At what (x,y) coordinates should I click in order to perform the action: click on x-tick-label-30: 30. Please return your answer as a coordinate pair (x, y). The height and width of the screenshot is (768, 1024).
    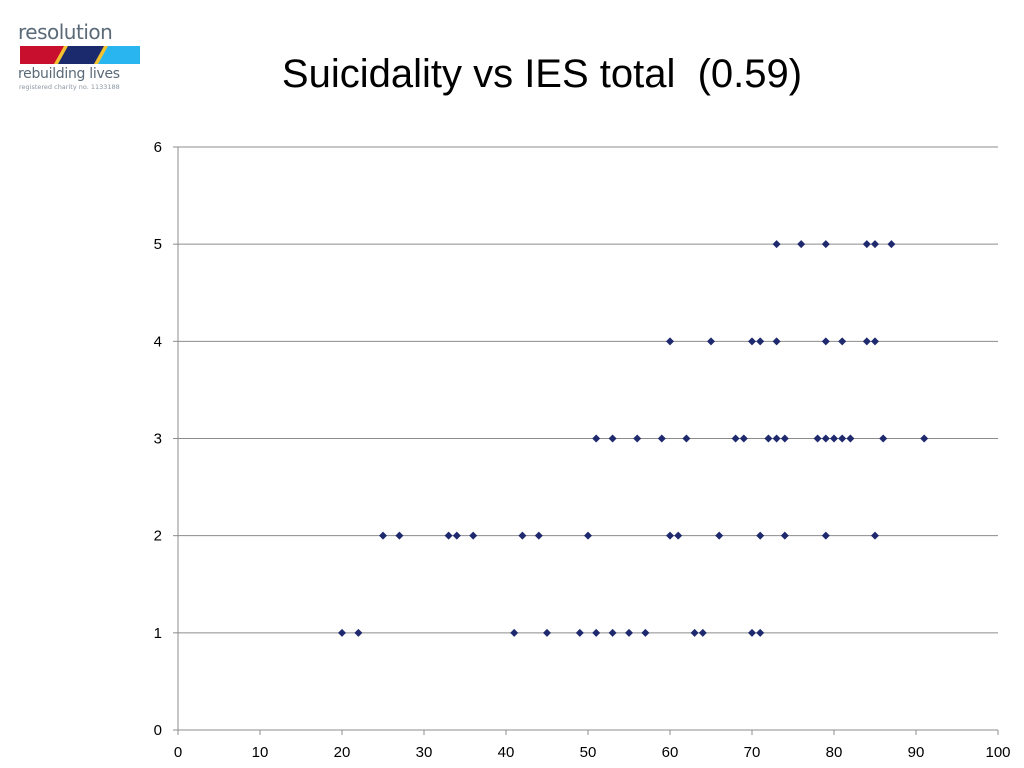
    Looking at the image, I should click on (424, 752).